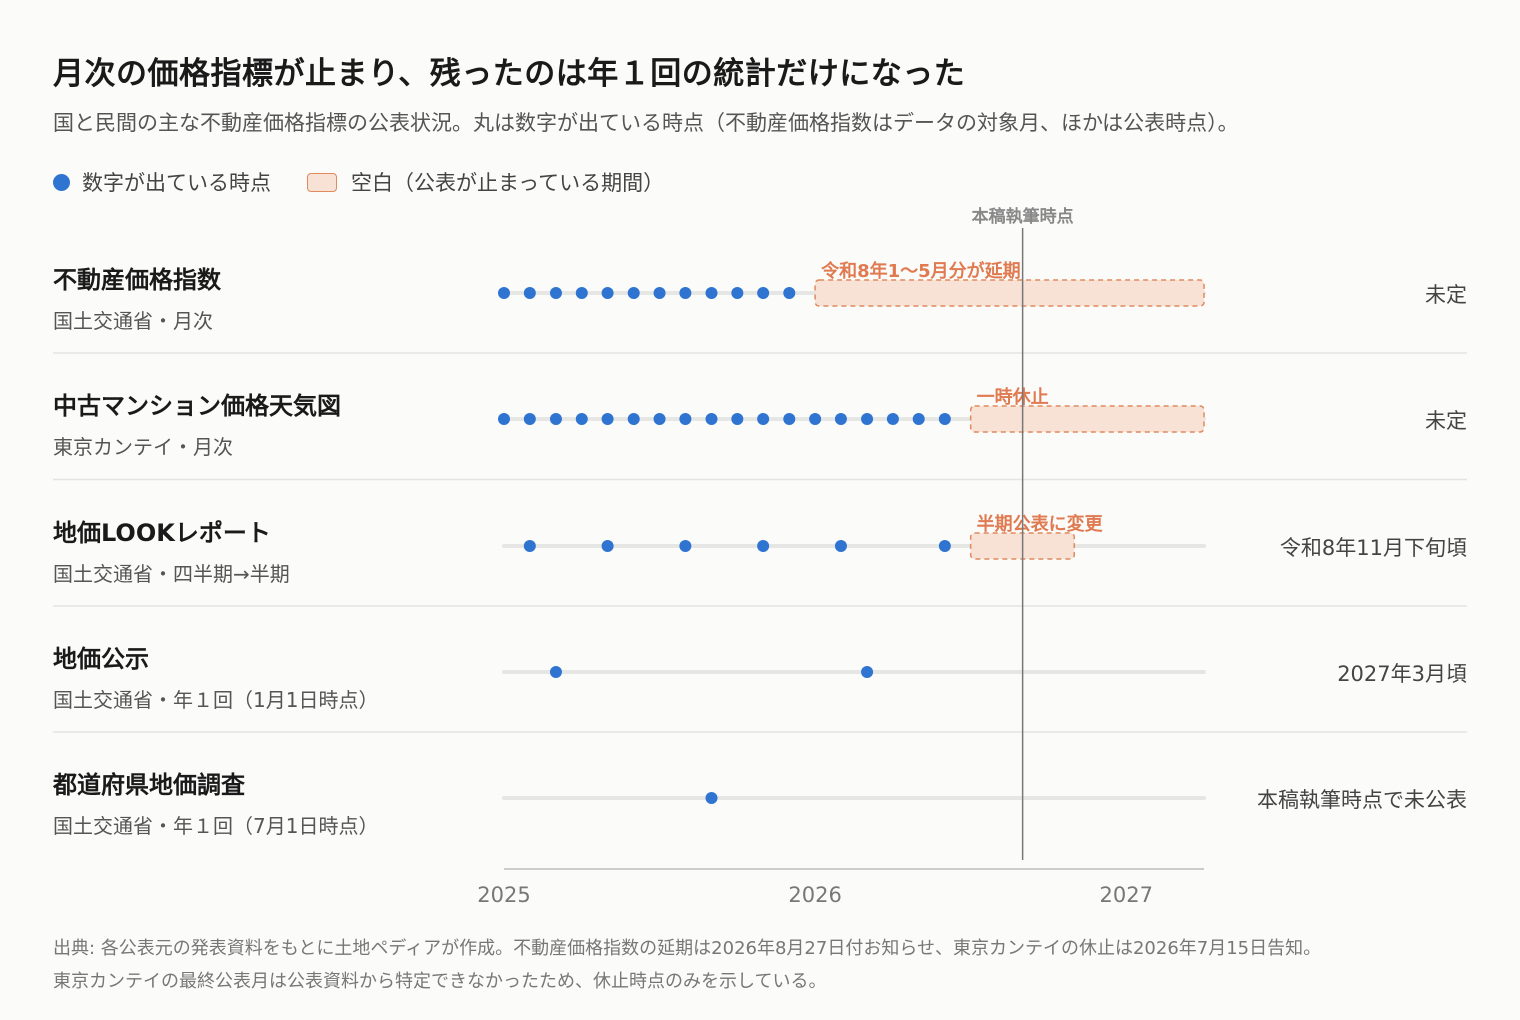 The width and height of the screenshot is (1520, 1020). Describe the element at coordinates (137, 297) in the screenshot. I see `row-label: 不動産価格指数国土交通省・月次` at that location.